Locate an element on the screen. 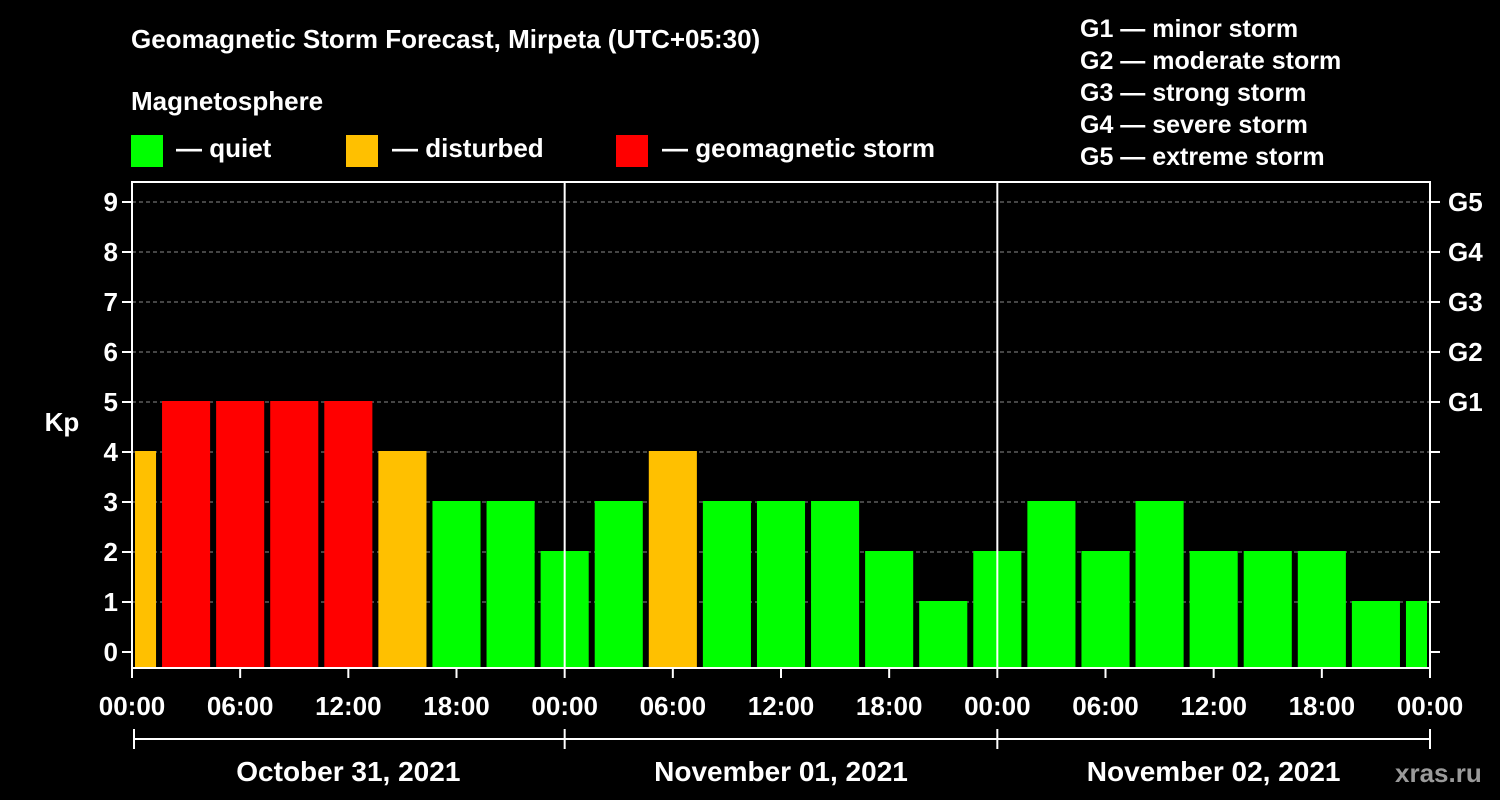 The image size is (1500, 800). legend-swatch-quiet is located at coordinates (147, 151).